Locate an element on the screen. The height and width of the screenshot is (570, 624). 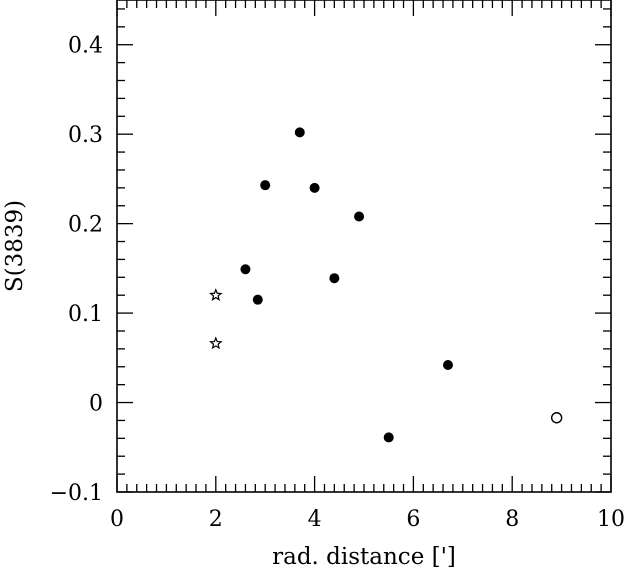
x-tick-label: 6 is located at coordinates (413, 519).